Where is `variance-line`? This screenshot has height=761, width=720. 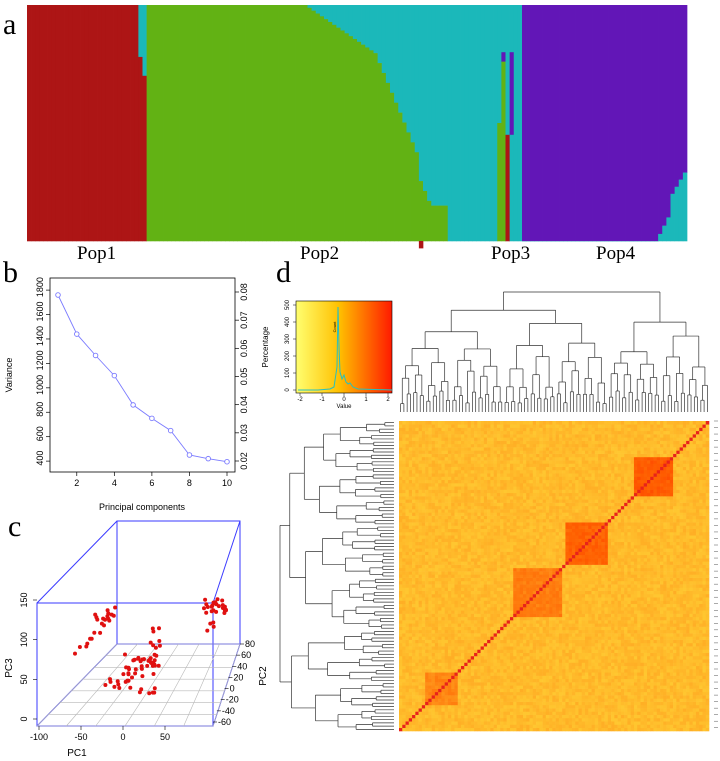 variance-line is located at coordinates (142, 378).